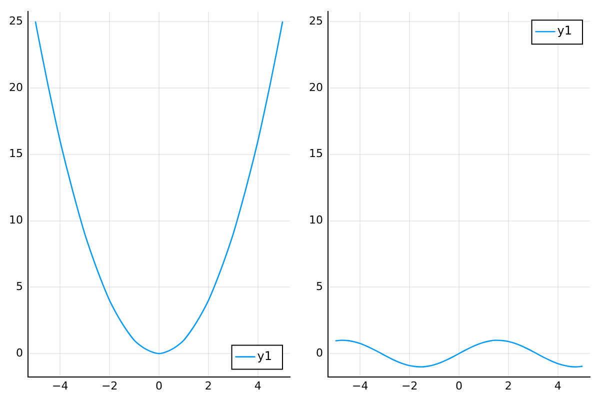 The width and height of the screenshot is (600, 400). I want to click on line-series, so click(459, 354).